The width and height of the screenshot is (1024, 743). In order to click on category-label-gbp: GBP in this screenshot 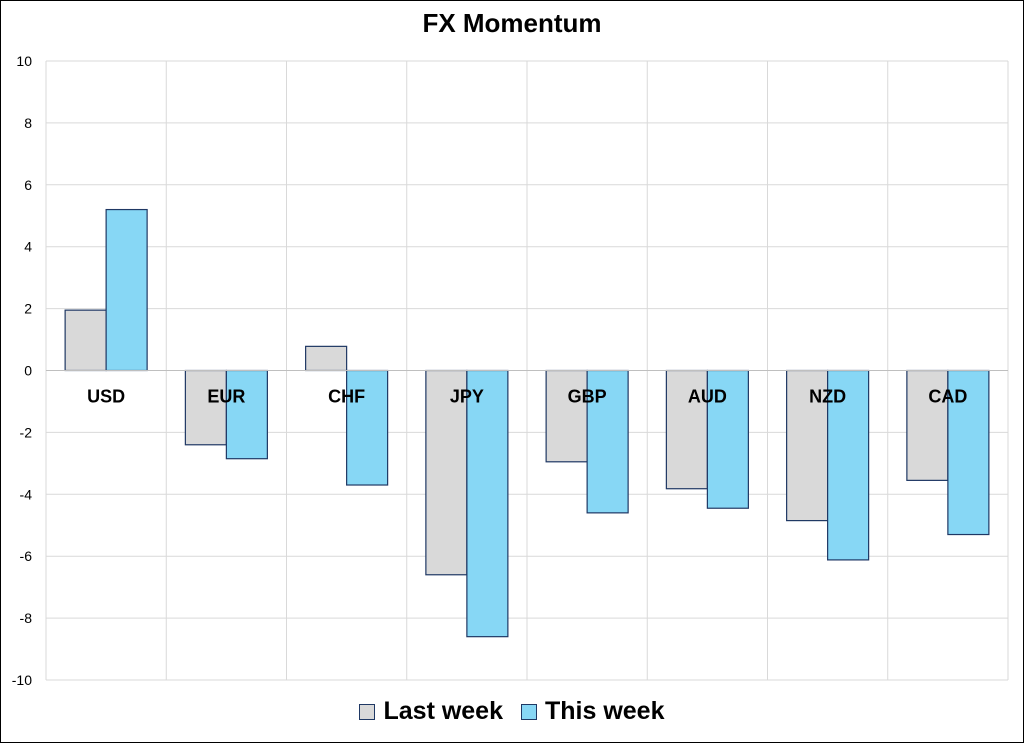, I will do `click(587, 397)`.